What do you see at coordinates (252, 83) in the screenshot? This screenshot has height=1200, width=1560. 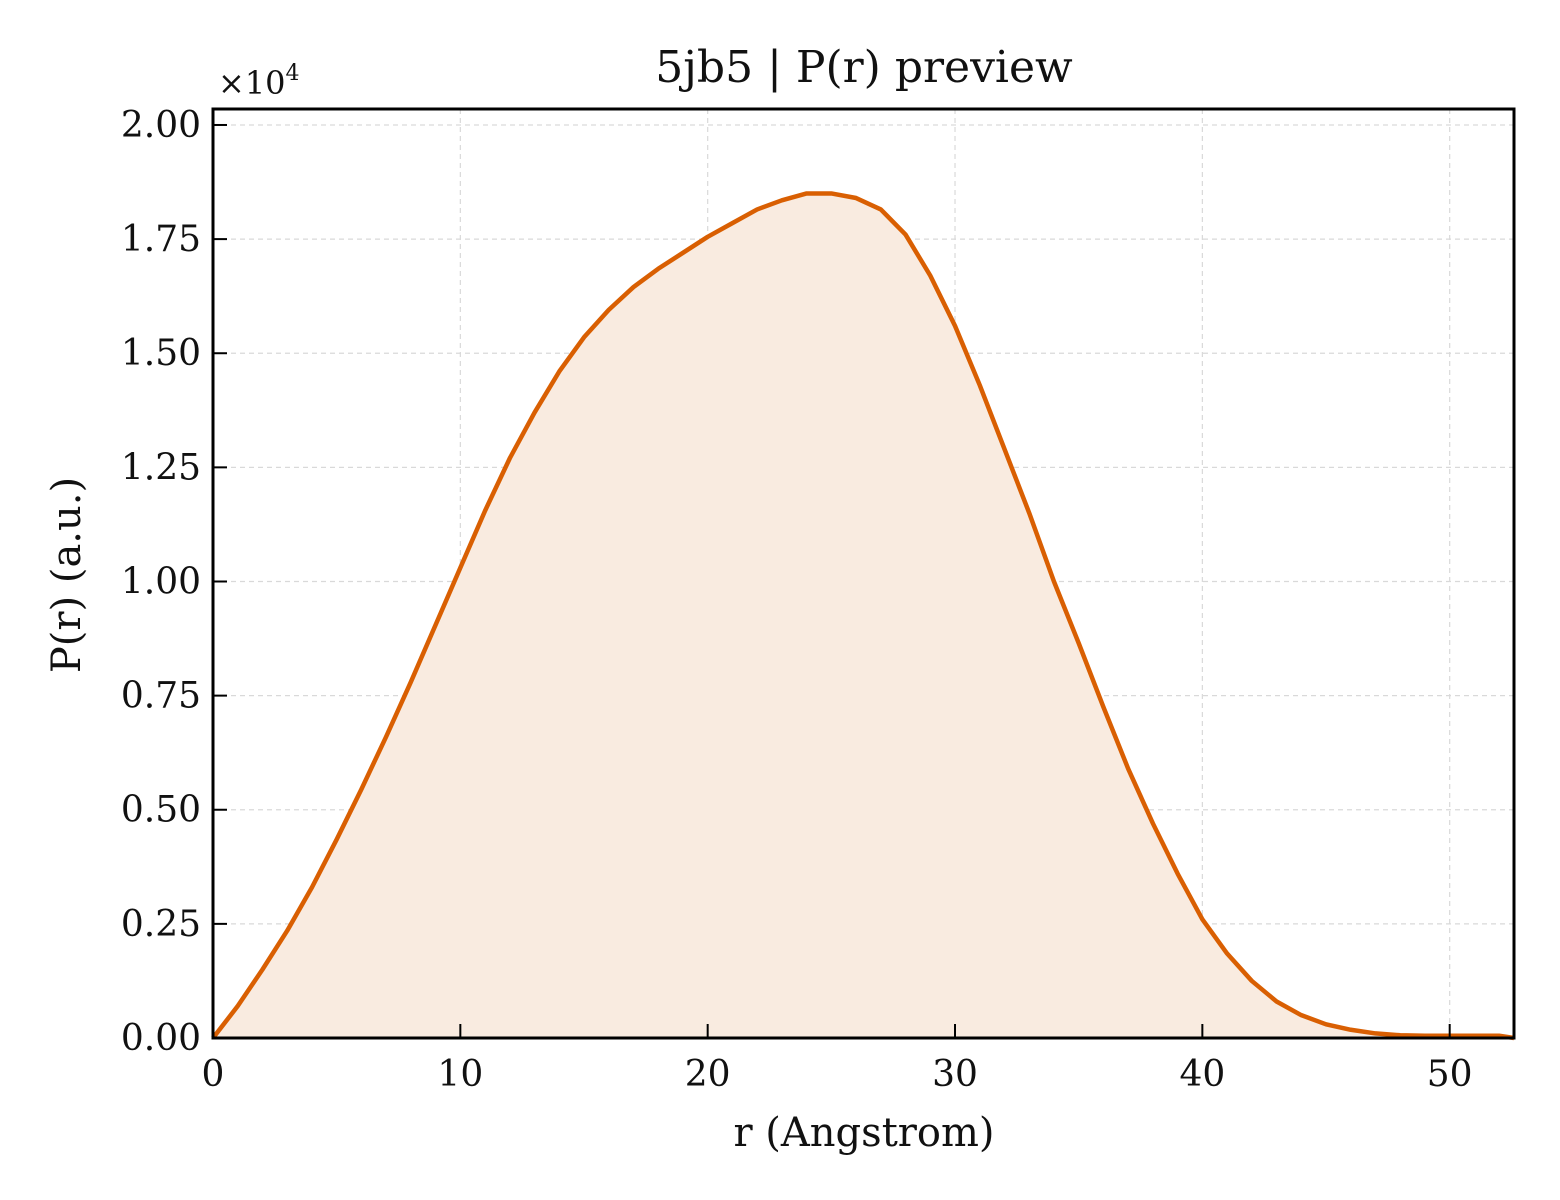 I see `y-multiplier-base: ×10` at bounding box center [252, 83].